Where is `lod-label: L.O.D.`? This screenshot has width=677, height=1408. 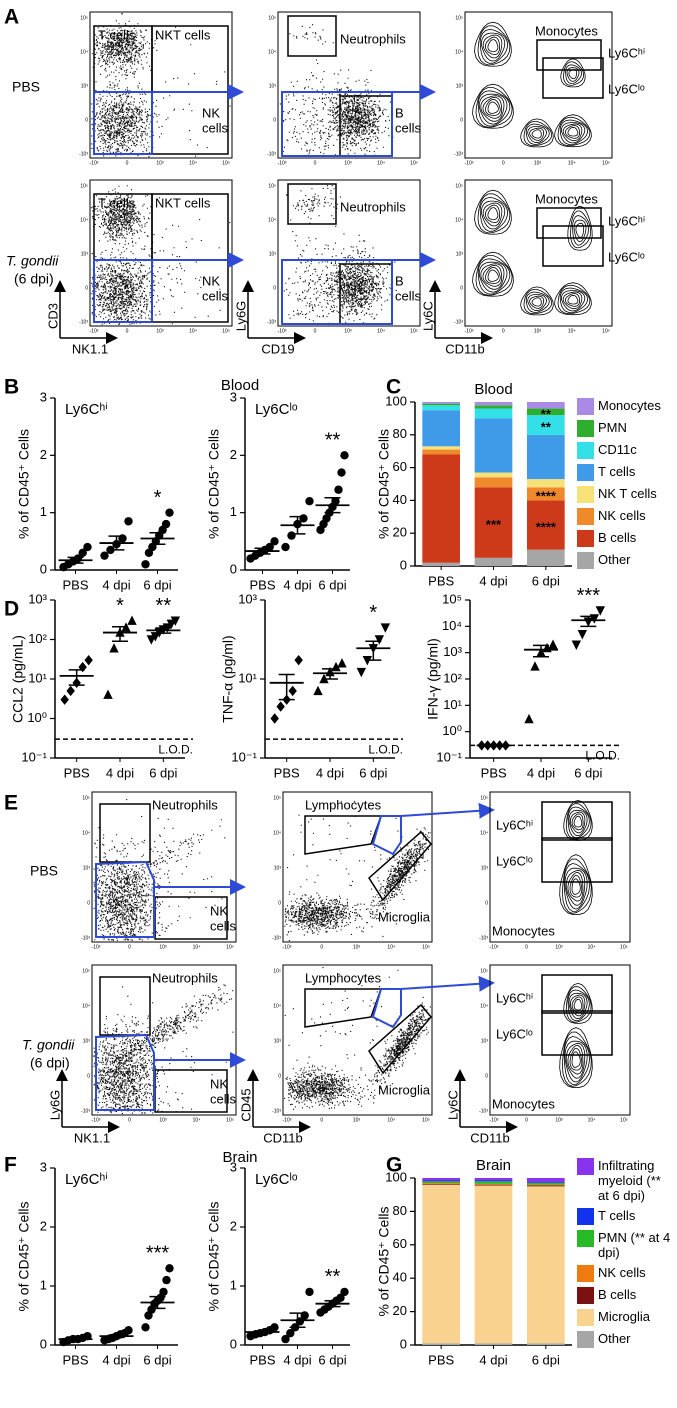 lod-label: L.O.D. is located at coordinates (175, 749).